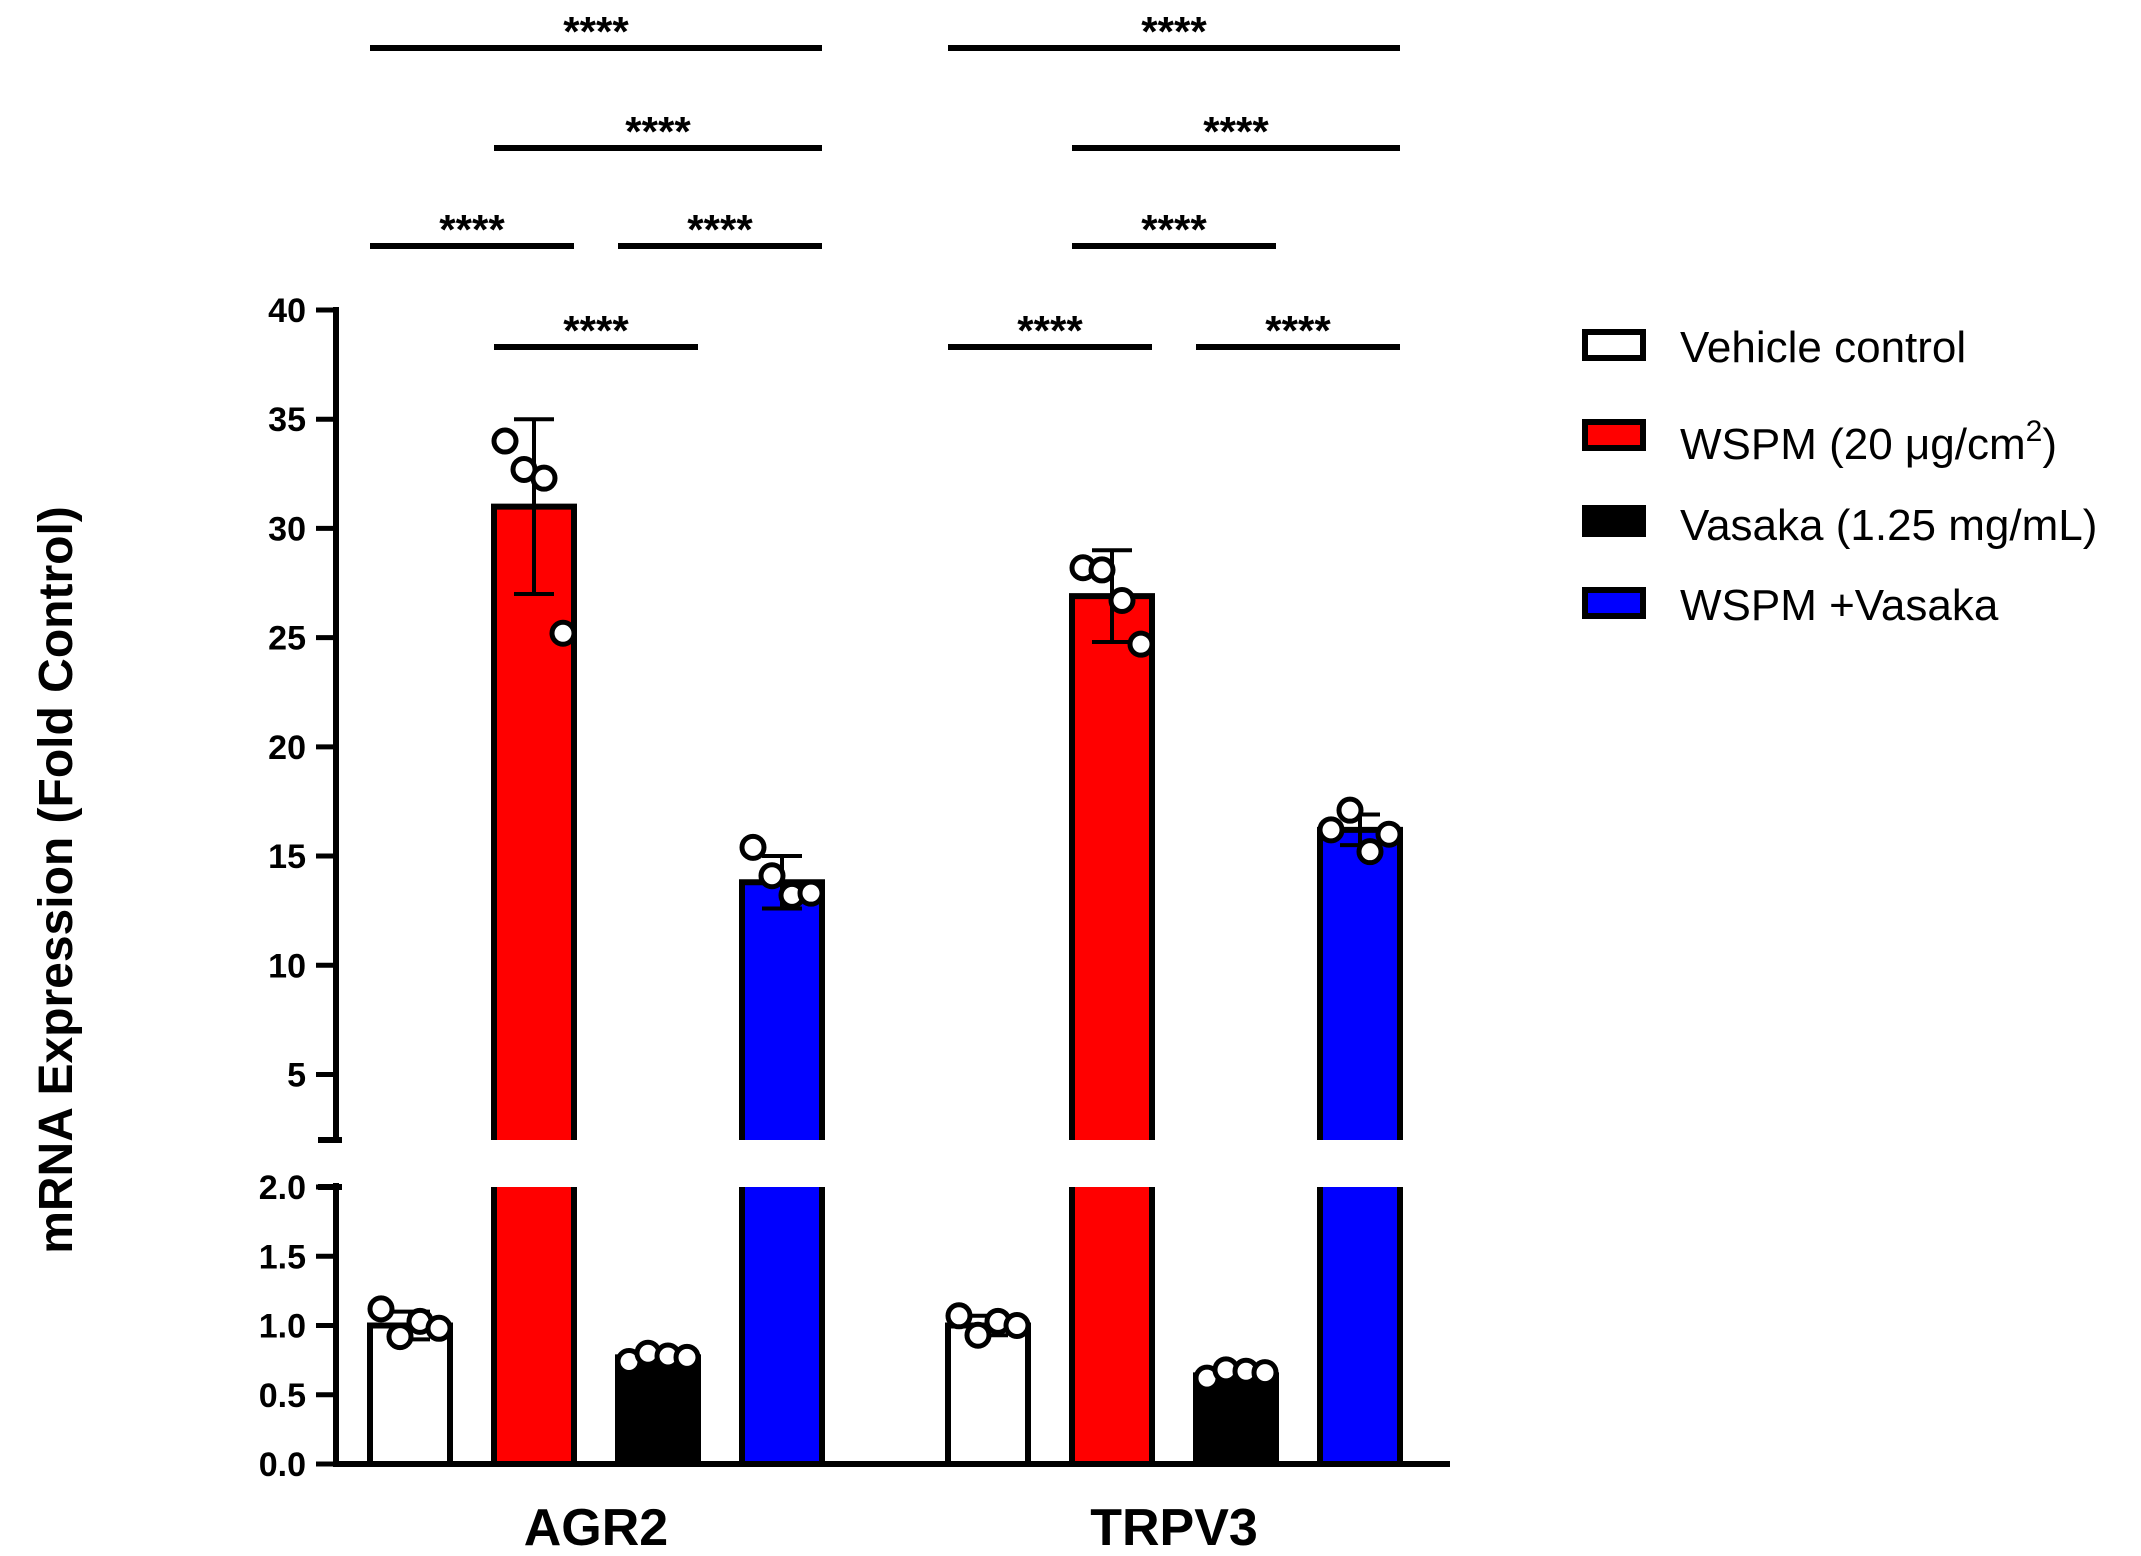  Describe the element at coordinates (287, 966) in the screenshot. I see `y-tick-label: 10` at that location.